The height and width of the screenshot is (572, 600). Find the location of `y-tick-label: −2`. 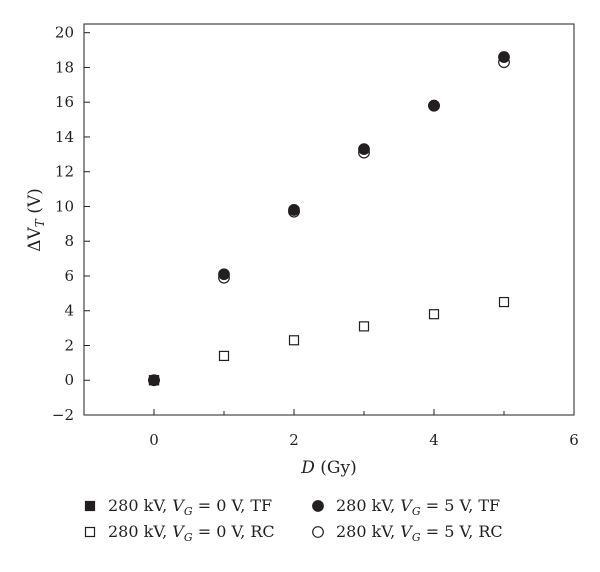

y-tick-label: −2 is located at coordinates (63, 415).